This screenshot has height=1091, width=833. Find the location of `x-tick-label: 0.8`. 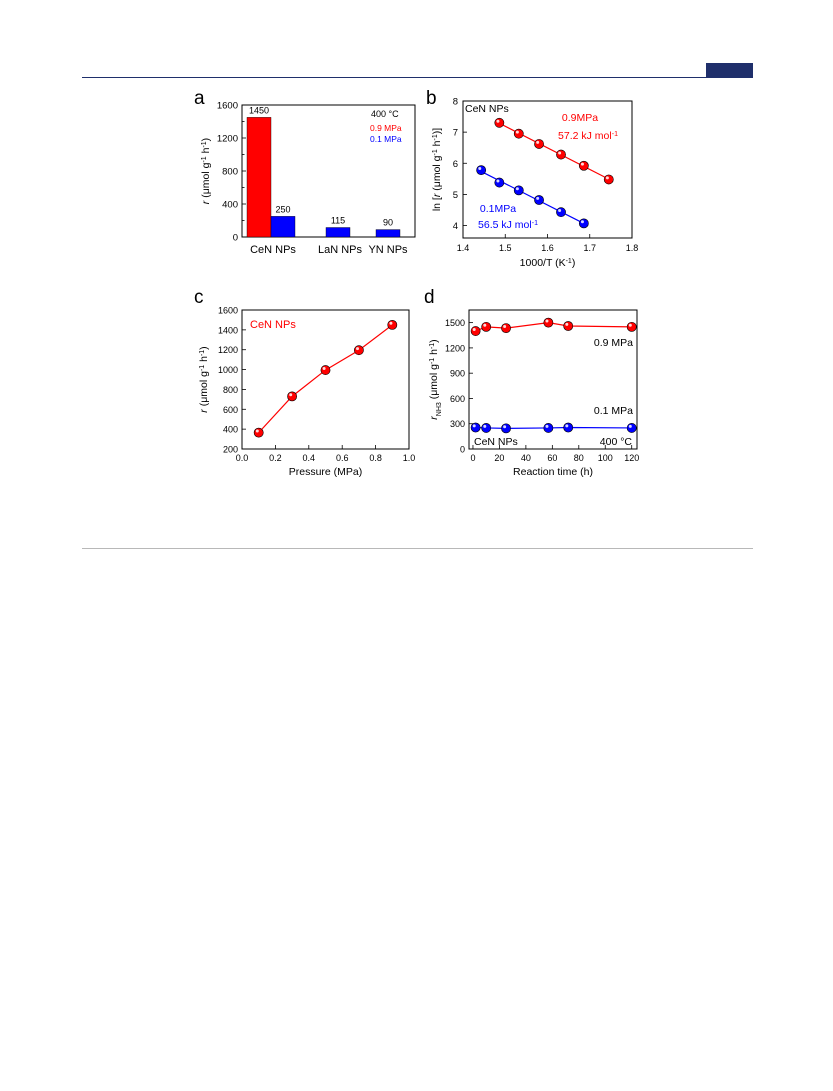

x-tick-label: 0.8 is located at coordinates (375, 458).